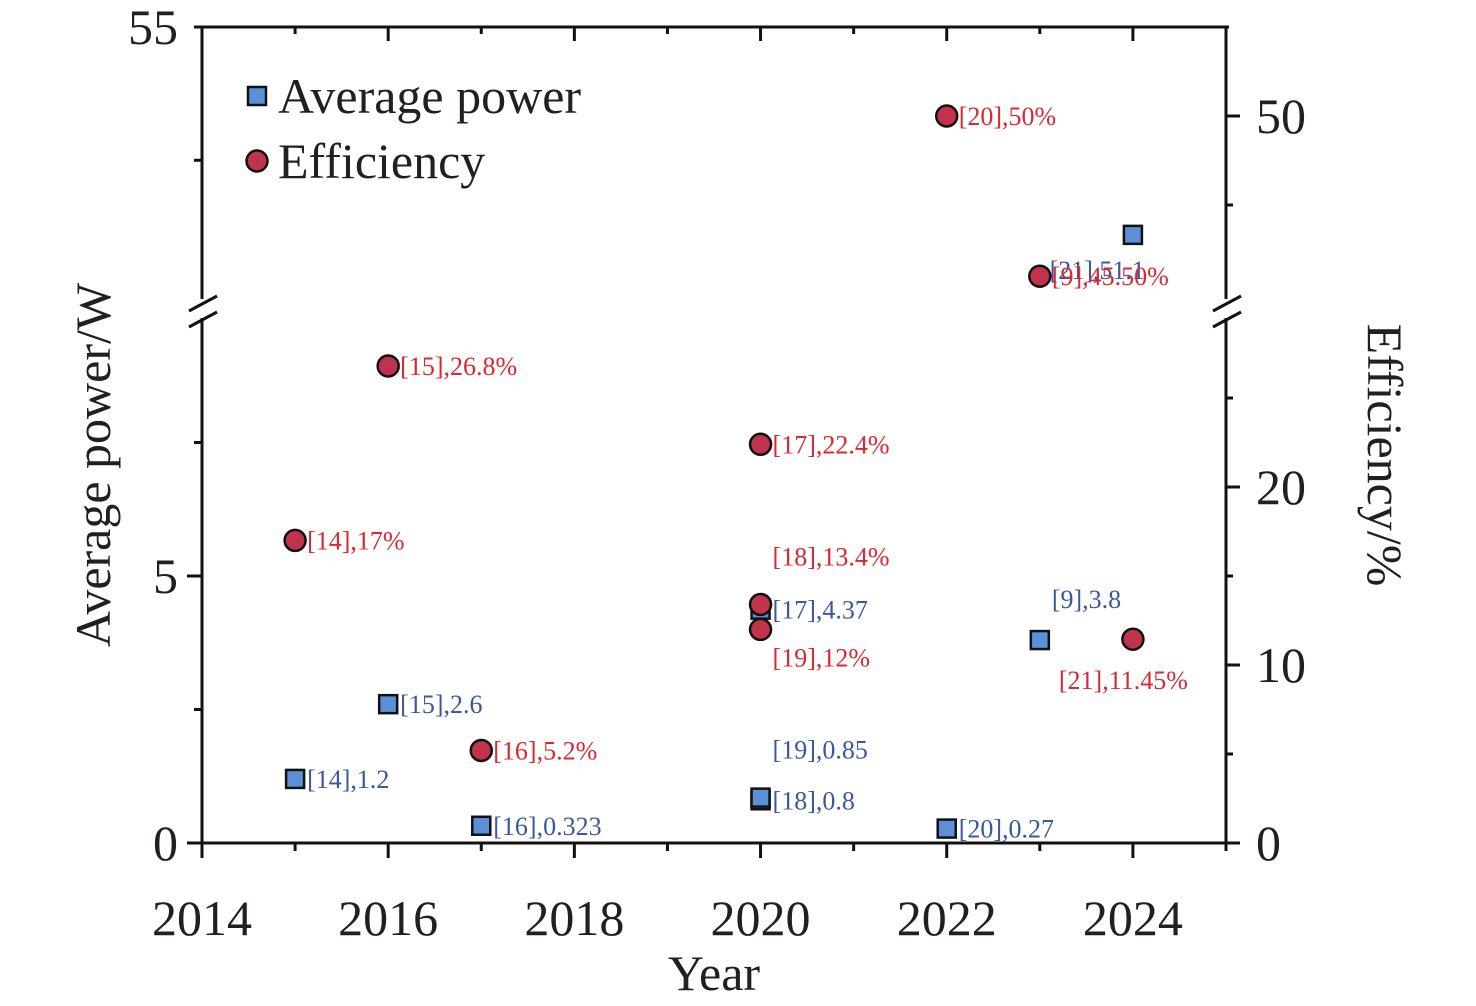  Describe the element at coordinates (153, 27) in the screenshot. I see `y-left-tick-label: 55` at that location.